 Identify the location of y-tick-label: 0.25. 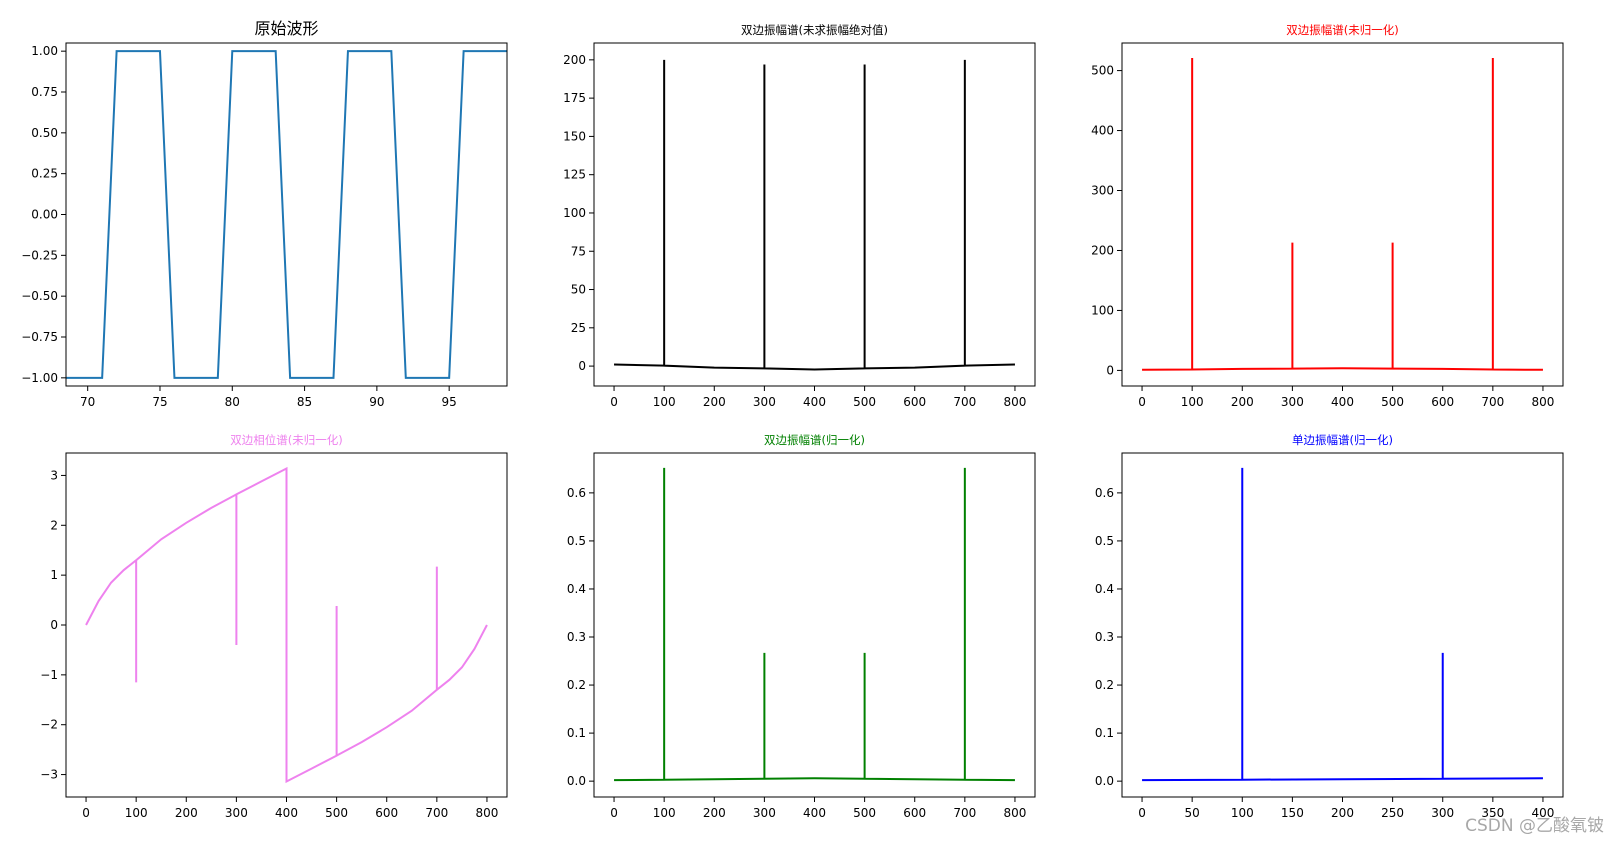
(44, 174).